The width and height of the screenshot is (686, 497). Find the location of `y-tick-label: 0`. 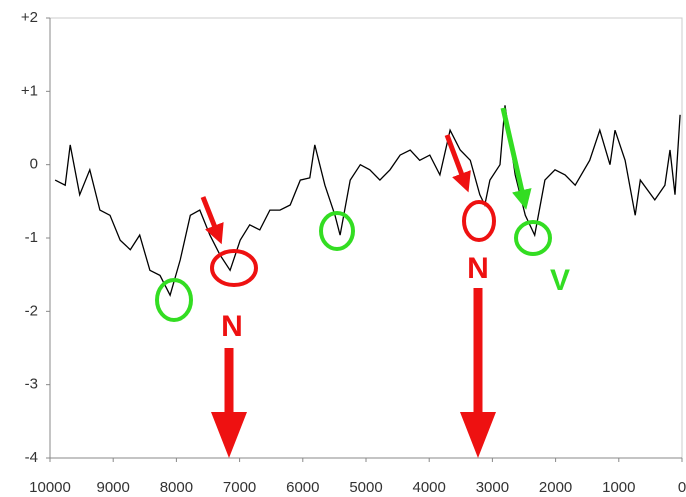

y-tick-label: 0 is located at coordinates (34, 164).